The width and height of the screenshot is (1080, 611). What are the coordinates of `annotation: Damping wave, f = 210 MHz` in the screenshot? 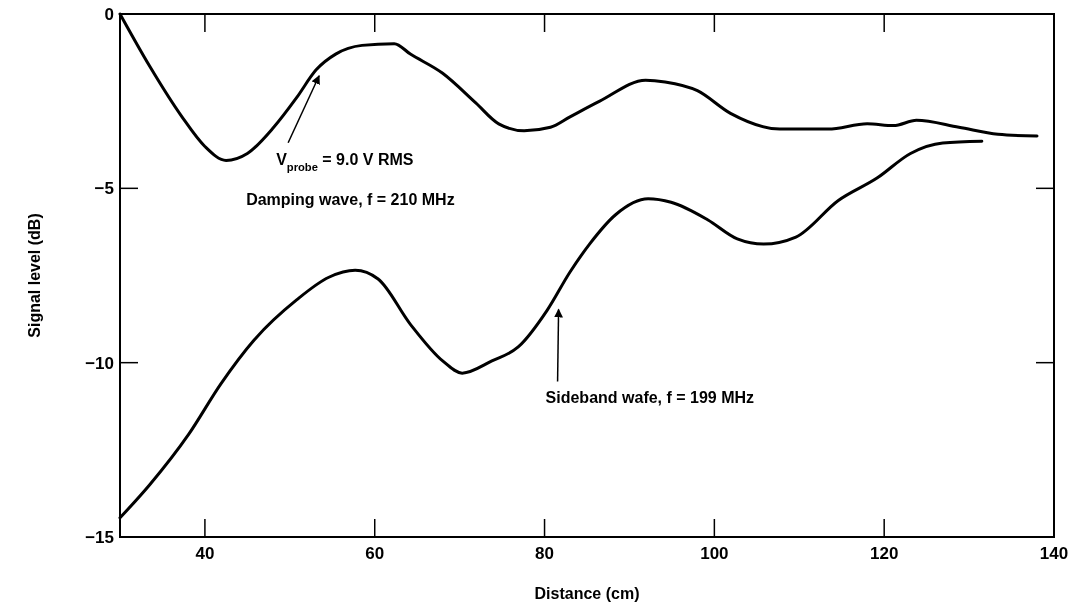 It's located at (350, 199).